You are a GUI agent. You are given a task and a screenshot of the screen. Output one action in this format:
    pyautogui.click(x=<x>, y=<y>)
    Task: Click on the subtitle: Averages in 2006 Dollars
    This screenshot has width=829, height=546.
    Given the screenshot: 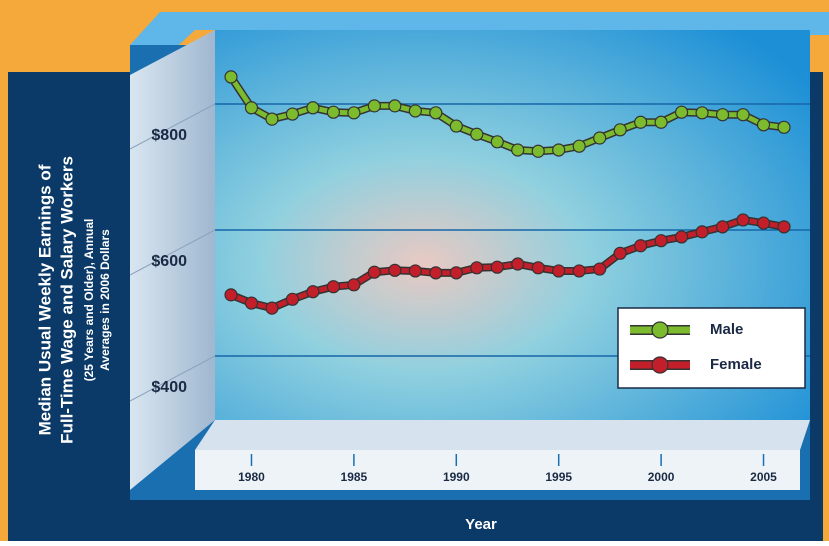 What is the action you would take?
    pyautogui.click(x=105, y=300)
    